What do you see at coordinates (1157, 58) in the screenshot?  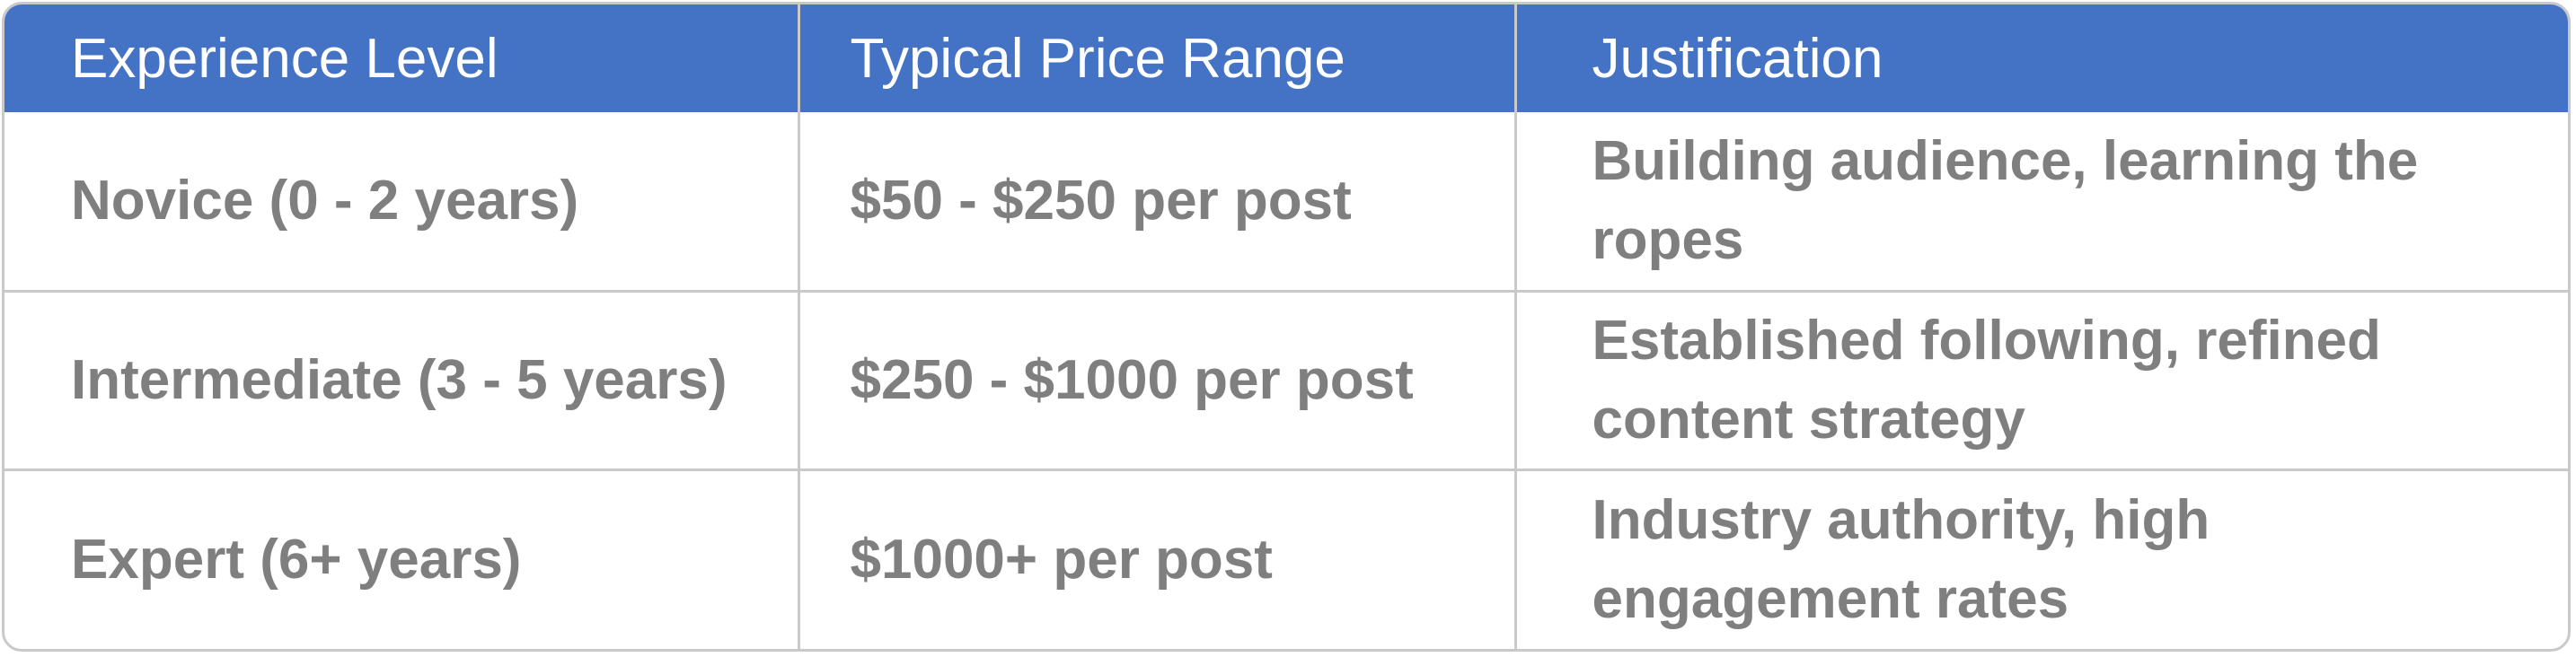 I see `header-typical-price-range: Typical Price Range` at bounding box center [1157, 58].